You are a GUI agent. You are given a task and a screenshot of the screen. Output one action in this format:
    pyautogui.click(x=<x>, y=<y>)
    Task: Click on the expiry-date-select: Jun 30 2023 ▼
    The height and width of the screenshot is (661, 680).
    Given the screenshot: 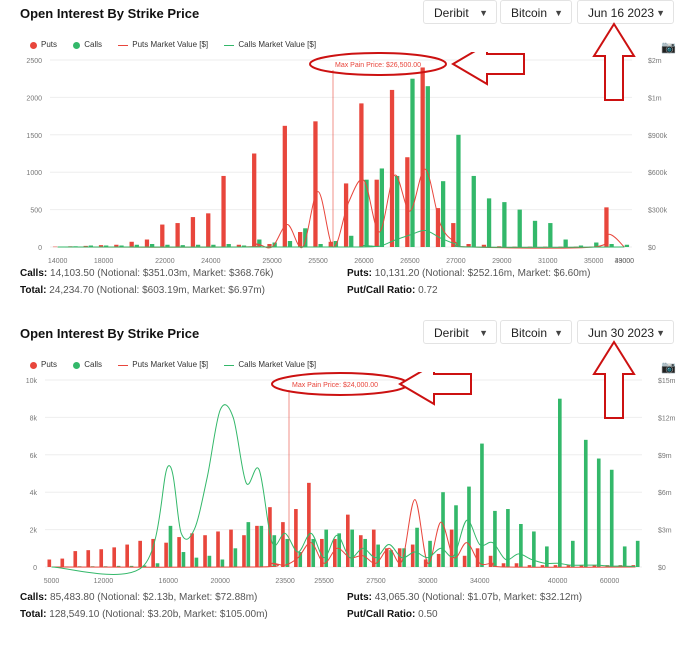 What is the action you would take?
    pyautogui.click(x=625, y=332)
    